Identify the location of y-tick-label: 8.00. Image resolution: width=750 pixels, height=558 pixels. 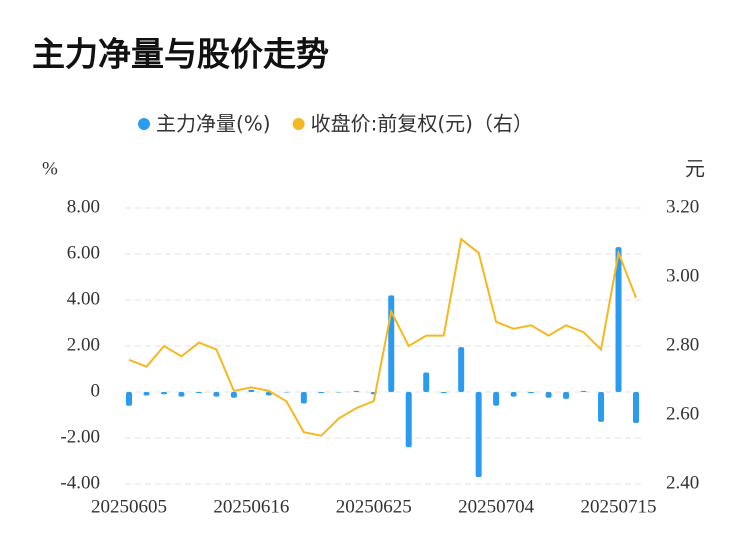
(83, 206).